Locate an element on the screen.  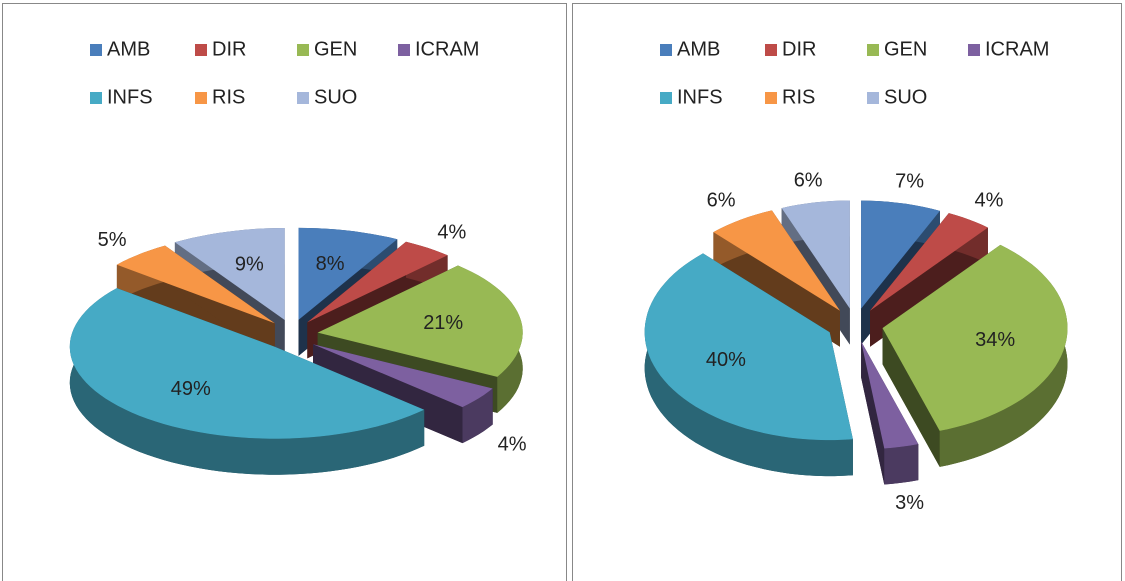
data-label: 8% is located at coordinates (330, 264).